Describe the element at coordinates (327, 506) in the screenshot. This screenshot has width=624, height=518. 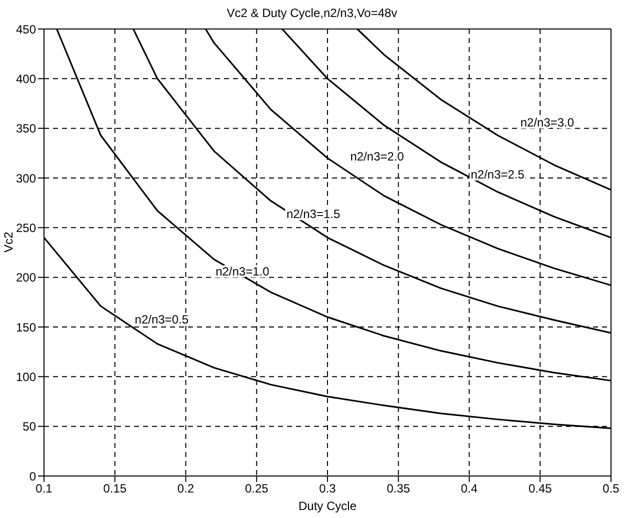
I see `x-axis-title: Duty Cycle` at that location.